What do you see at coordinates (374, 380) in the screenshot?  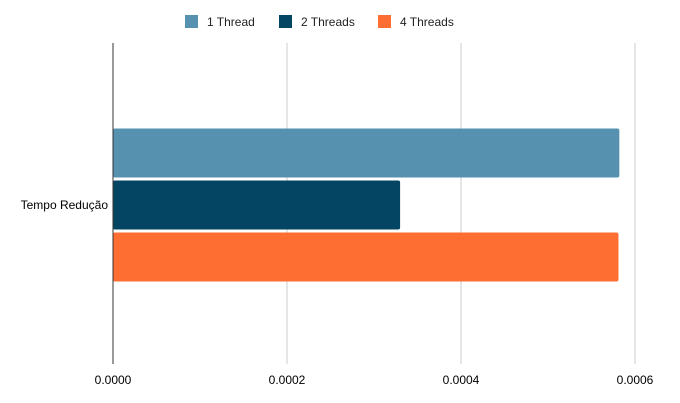 I see `x-tick-labels: 0.0000 0.0002 0.0004 0.0006` at bounding box center [374, 380].